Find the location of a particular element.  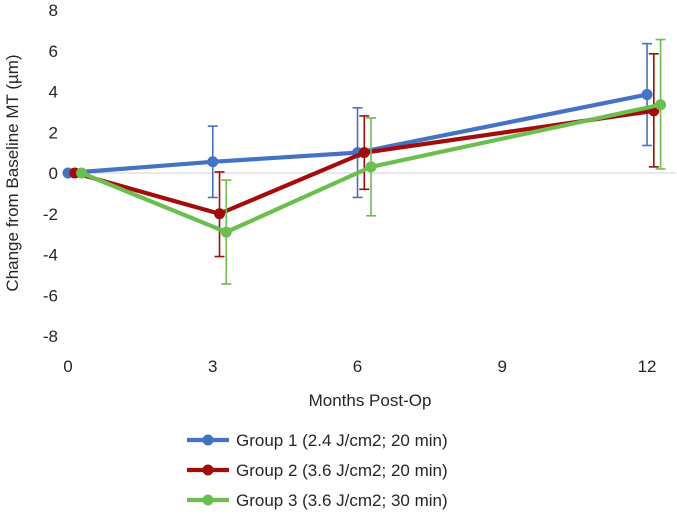

y-tick-label: 0 is located at coordinates (53, 173).